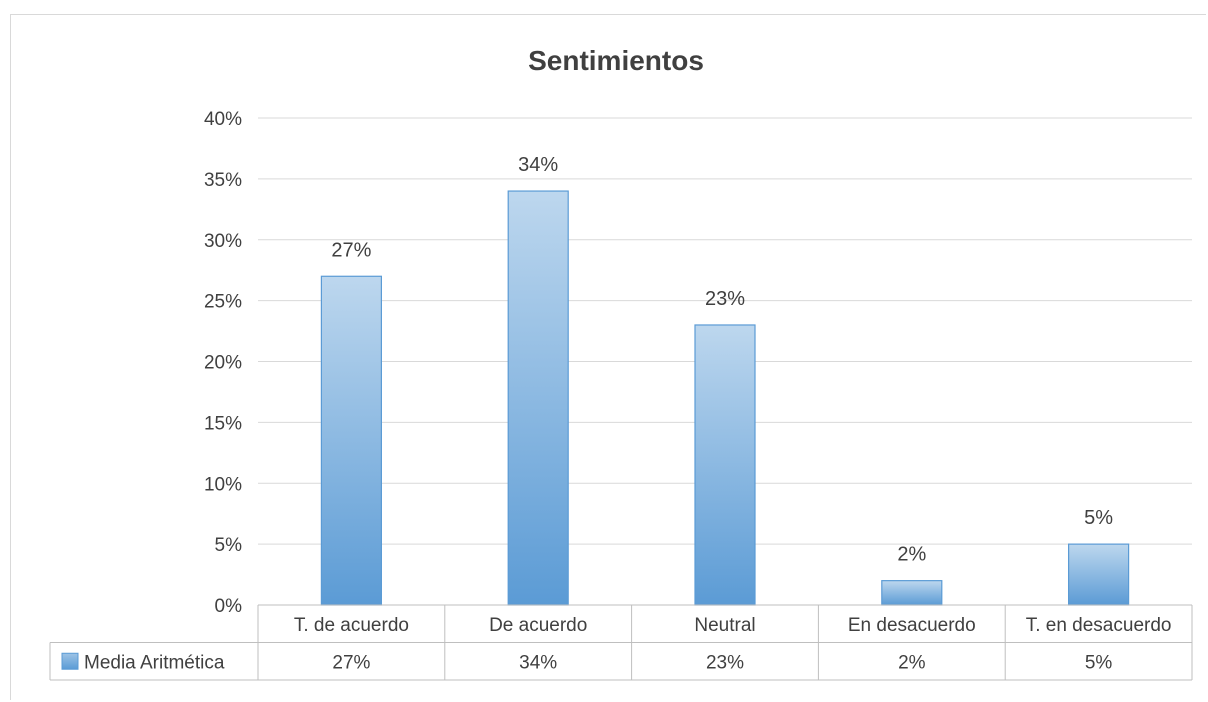 This screenshot has height=702, width=1208. What do you see at coordinates (616, 60) in the screenshot?
I see `chart-title: Sentimientos` at bounding box center [616, 60].